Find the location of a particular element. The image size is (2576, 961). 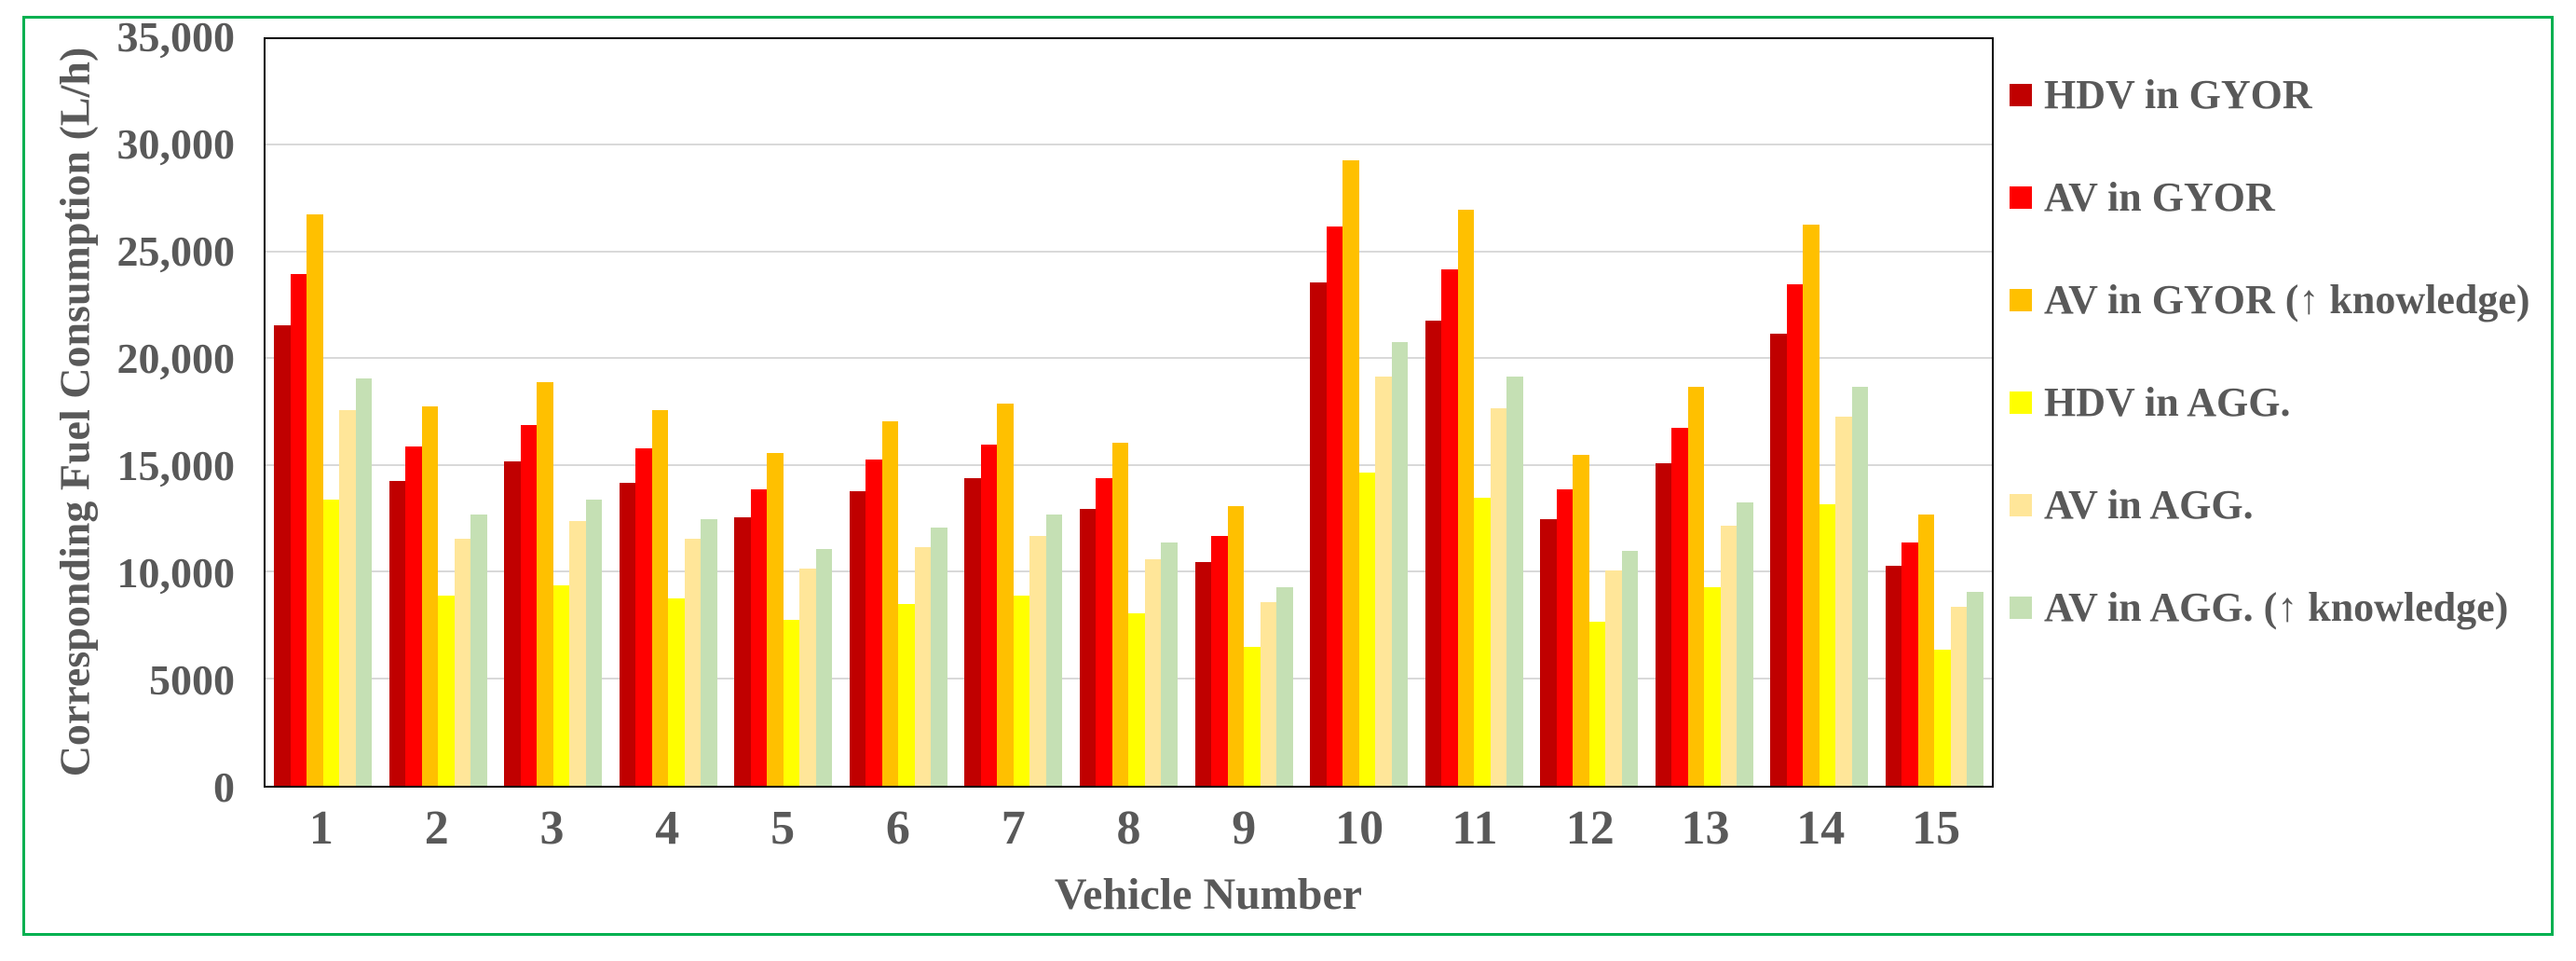

legend-label: HDV in GYOR is located at coordinates (2178, 94).